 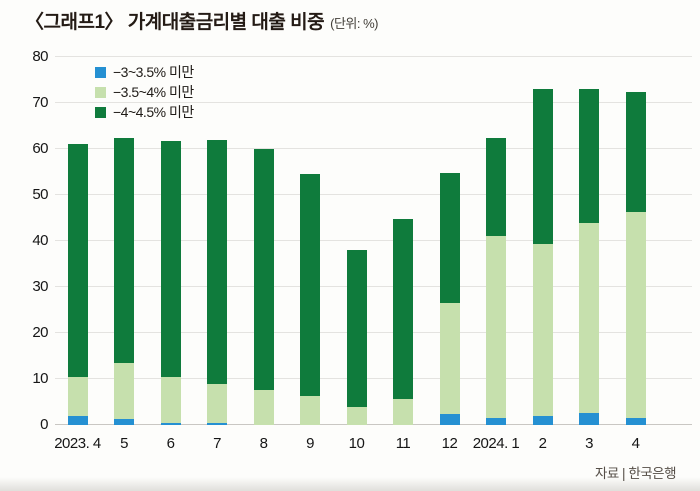 What do you see at coordinates (373, 424) in the screenshot?
I see `x-axis-line` at bounding box center [373, 424].